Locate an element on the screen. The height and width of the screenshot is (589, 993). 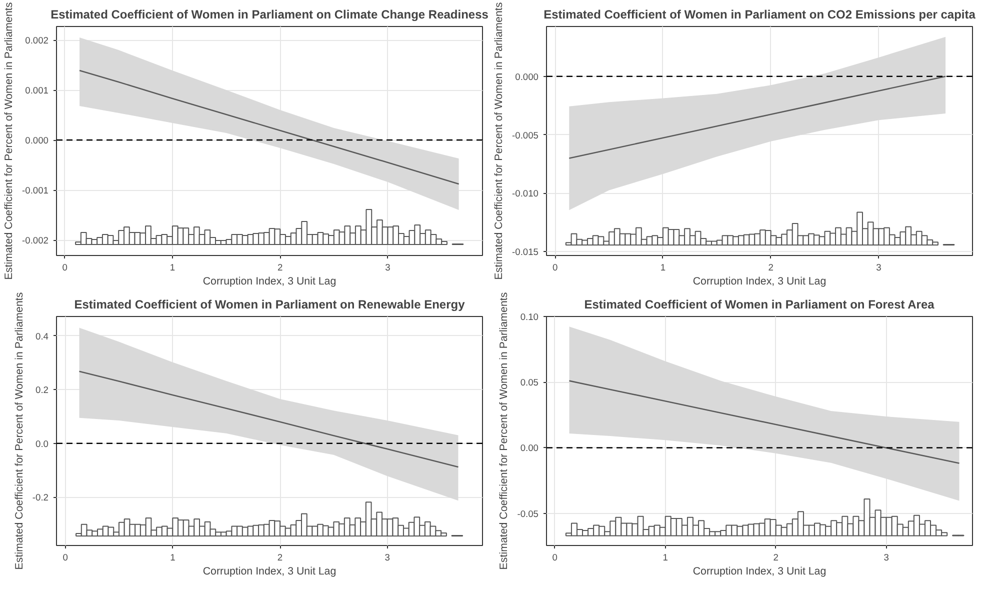
y-tick-label: 0.05 is located at coordinates (529, 383).